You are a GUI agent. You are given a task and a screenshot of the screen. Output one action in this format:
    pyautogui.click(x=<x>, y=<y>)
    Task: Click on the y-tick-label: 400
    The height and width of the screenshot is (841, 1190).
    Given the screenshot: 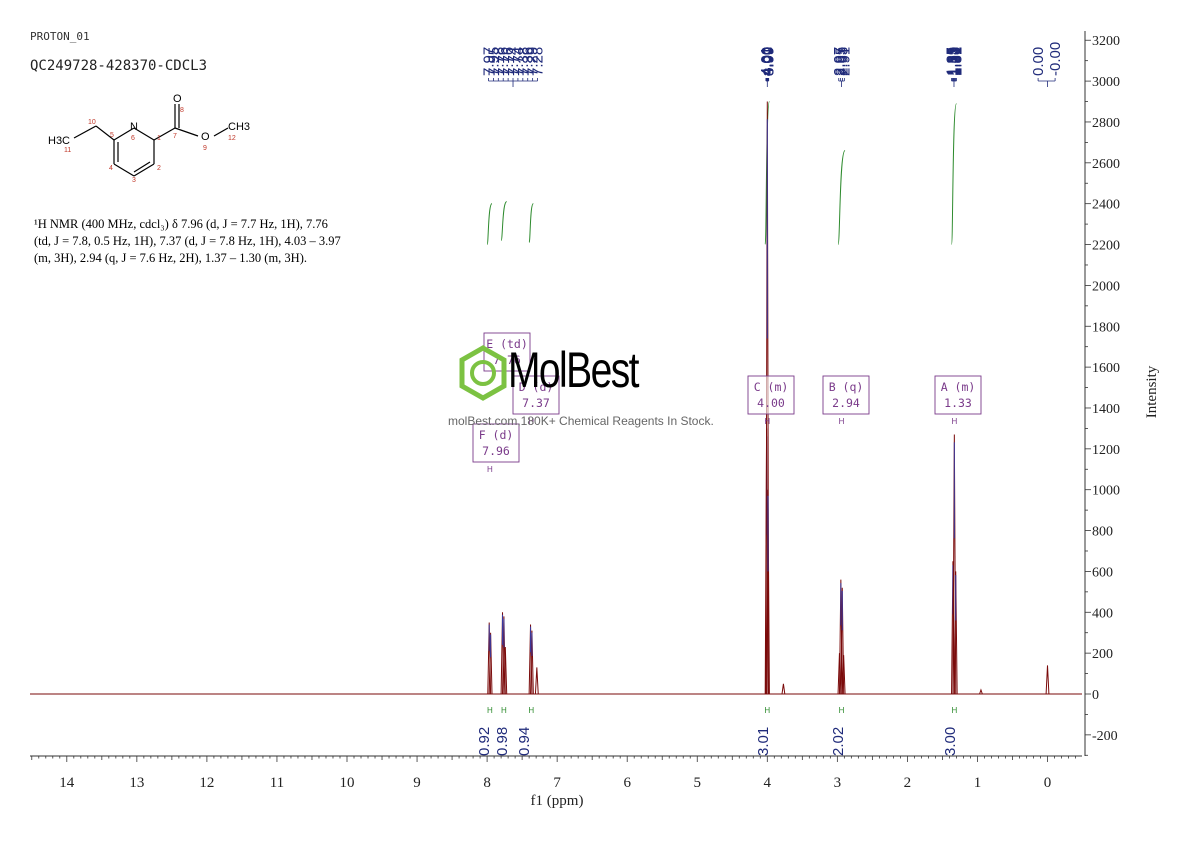 What is the action you would take?
    pyautogui.click(x=1102, y=613)
    